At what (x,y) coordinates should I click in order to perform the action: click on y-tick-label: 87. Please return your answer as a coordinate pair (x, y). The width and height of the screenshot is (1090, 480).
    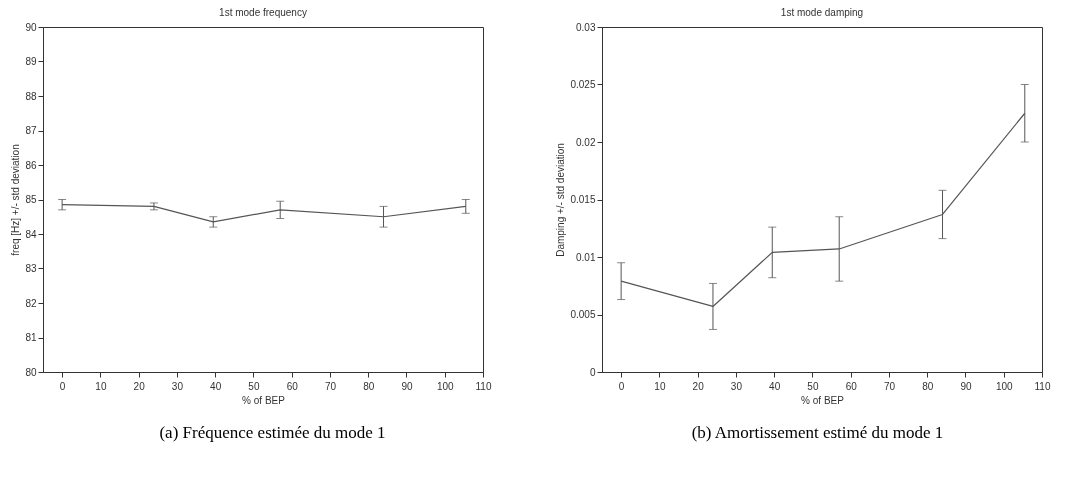
    Looking at the image, I should click on (31, 130).